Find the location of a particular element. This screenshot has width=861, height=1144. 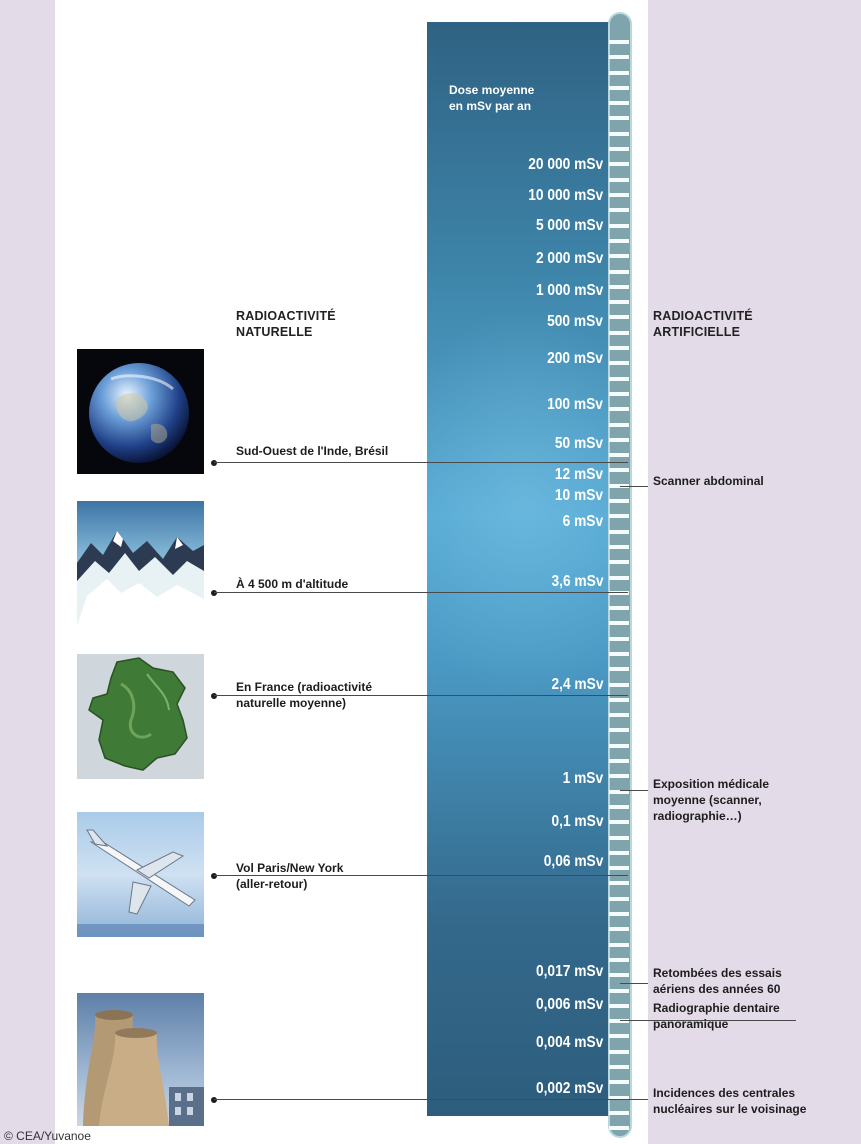

natural-label-vol: Vol Paris/New York (aller-retour) is located at coordinates (289, 876).